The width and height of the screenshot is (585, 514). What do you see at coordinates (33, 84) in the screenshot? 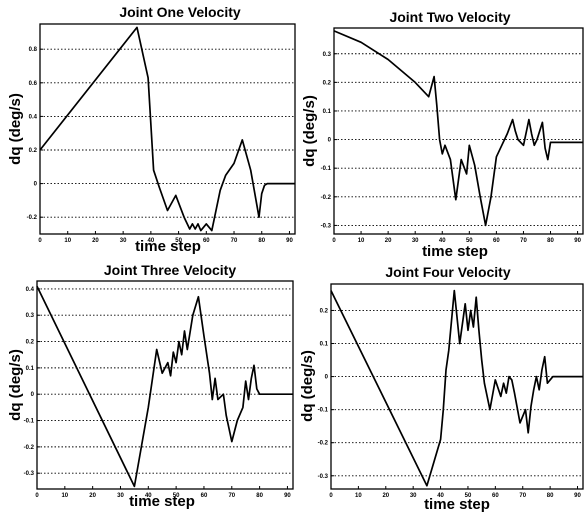
I see `y-tick-label: 0.6` at bounding box center [33, 84].